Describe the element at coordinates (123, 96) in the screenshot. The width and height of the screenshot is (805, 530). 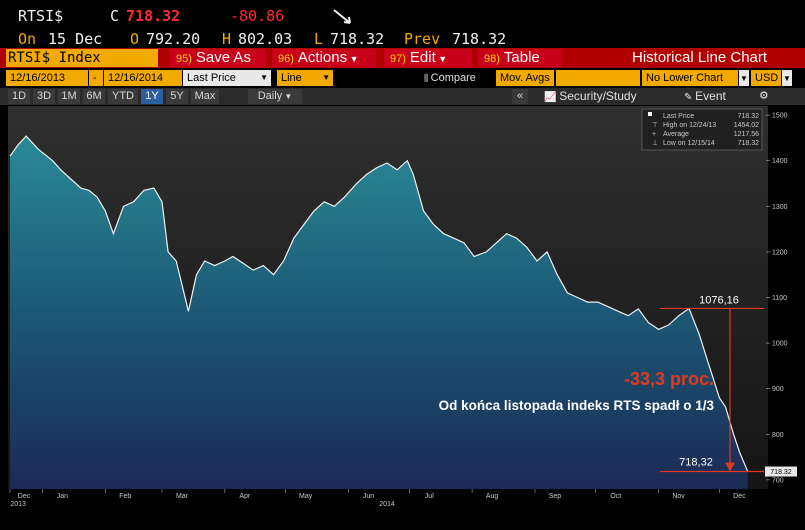
I see `period-ytd: YTD` at that location.